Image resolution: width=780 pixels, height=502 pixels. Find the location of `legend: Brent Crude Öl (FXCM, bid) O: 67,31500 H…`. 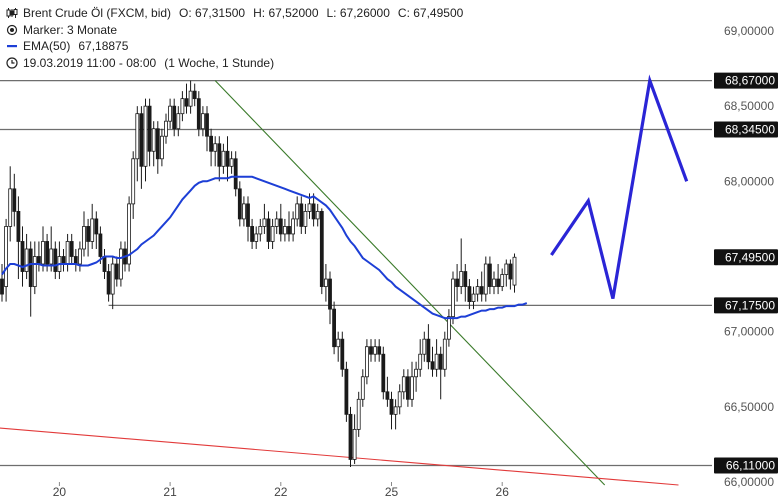

legend: Brent Crude Öl (FXCM, bid) O: 67,31500 H… is located at coordinates (234, 38).